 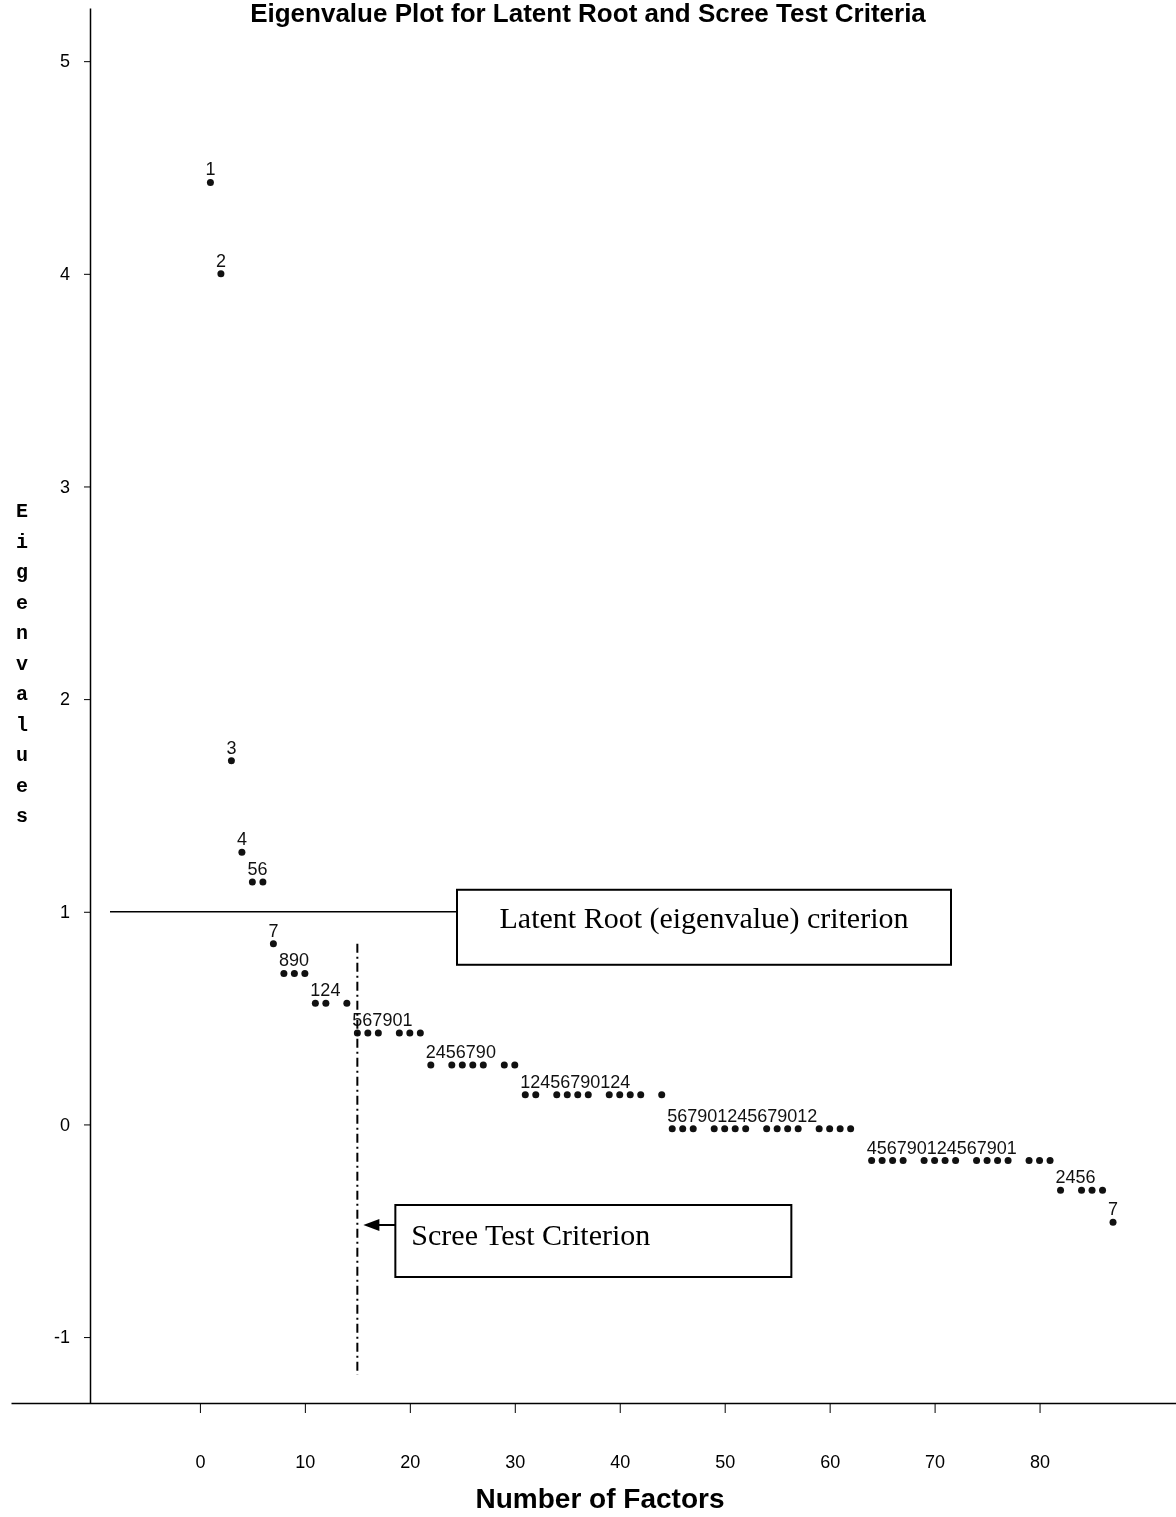 I want to click on ref-line-label: Latent Root (eigenvalue) criterion, so click(x=704, y=917).